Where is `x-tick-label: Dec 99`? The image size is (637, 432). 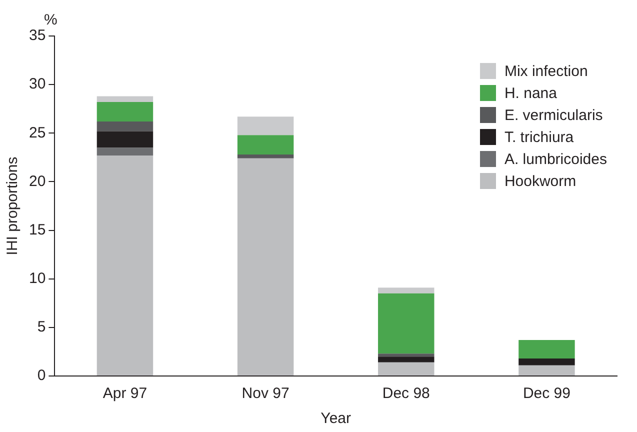
x-tick-label: Dec 99 is located at coordinates (546, 393).